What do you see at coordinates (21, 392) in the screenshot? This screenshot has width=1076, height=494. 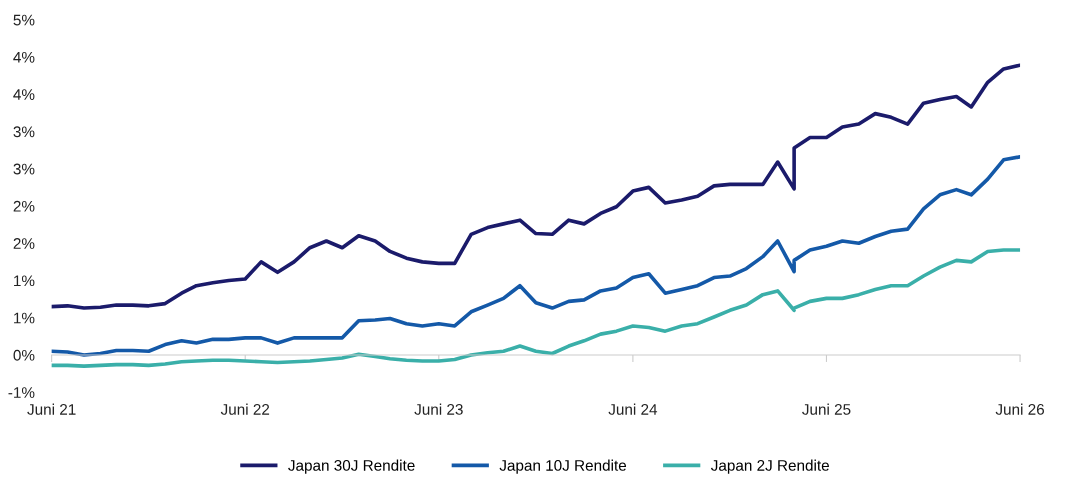 I see `y-tick-label: -1%` at bounding box center [21, 392].